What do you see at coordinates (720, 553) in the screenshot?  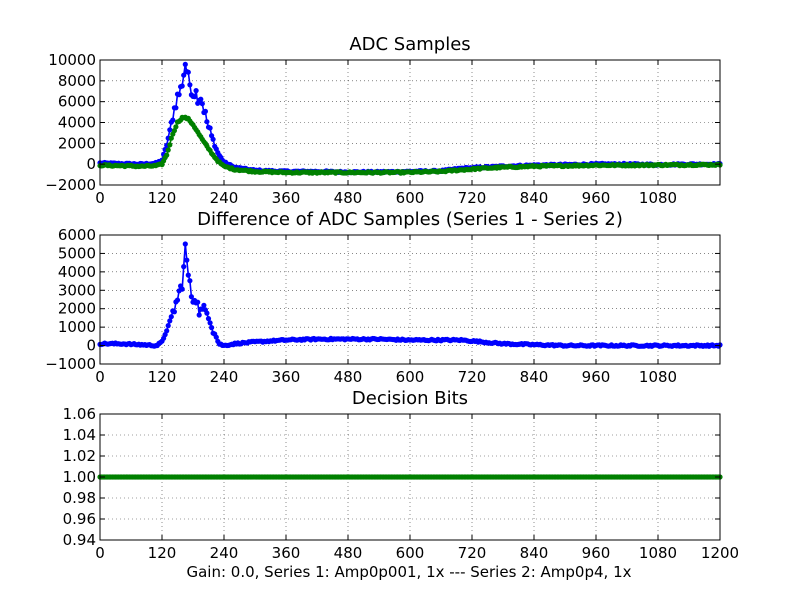 I see `x-tick-label: 1200` at bounding box center [720, 553].